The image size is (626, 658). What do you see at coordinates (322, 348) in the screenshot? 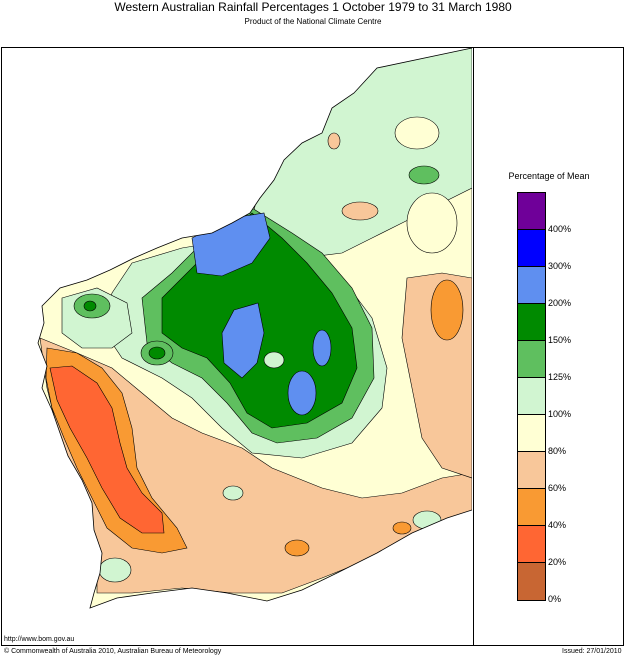
I see `region-200-300-east` at bounding box center [322, 348].